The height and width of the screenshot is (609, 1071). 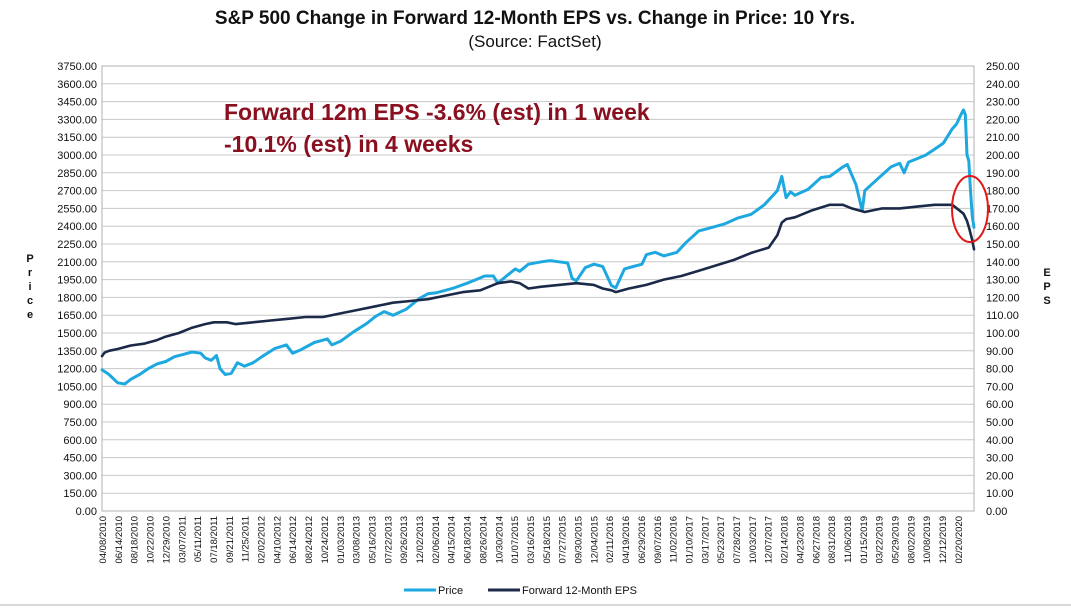 What do you see at coordinates (1000, 405) in the screenshot?
I see `right-tick-label: 60.00` at bounding box center [1000, 405].